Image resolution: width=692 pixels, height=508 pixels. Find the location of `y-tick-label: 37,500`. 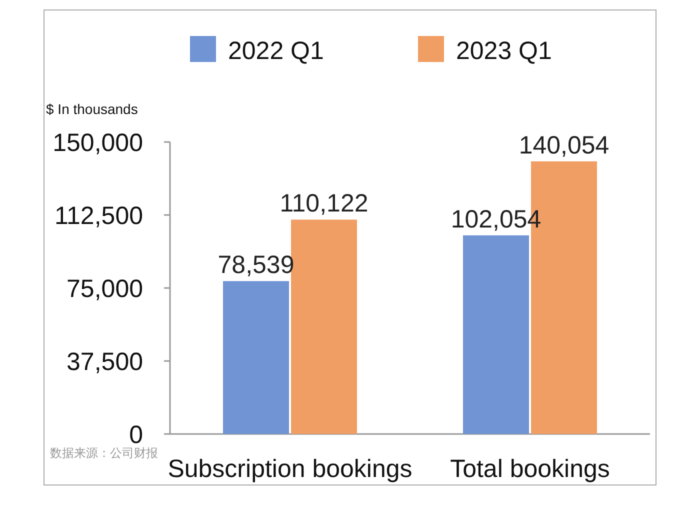

y-tick-label: 37,500 is located at coordinates (104, 362).